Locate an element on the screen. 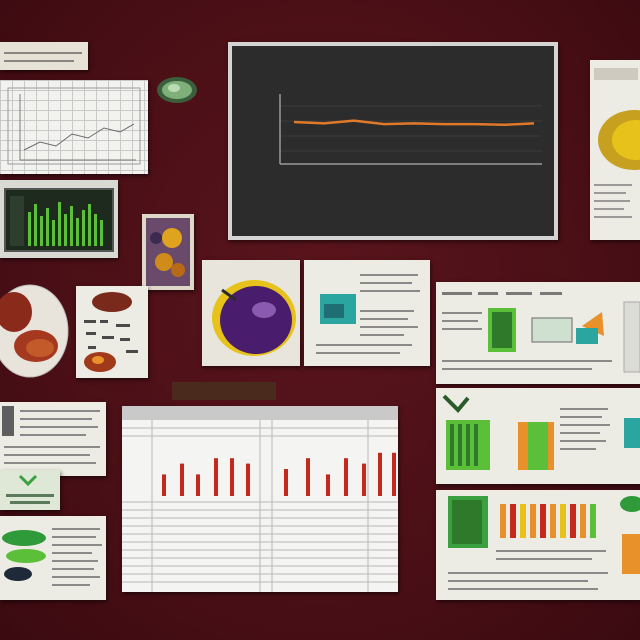  grid-chart-figure is located at coordinates (74, 126).